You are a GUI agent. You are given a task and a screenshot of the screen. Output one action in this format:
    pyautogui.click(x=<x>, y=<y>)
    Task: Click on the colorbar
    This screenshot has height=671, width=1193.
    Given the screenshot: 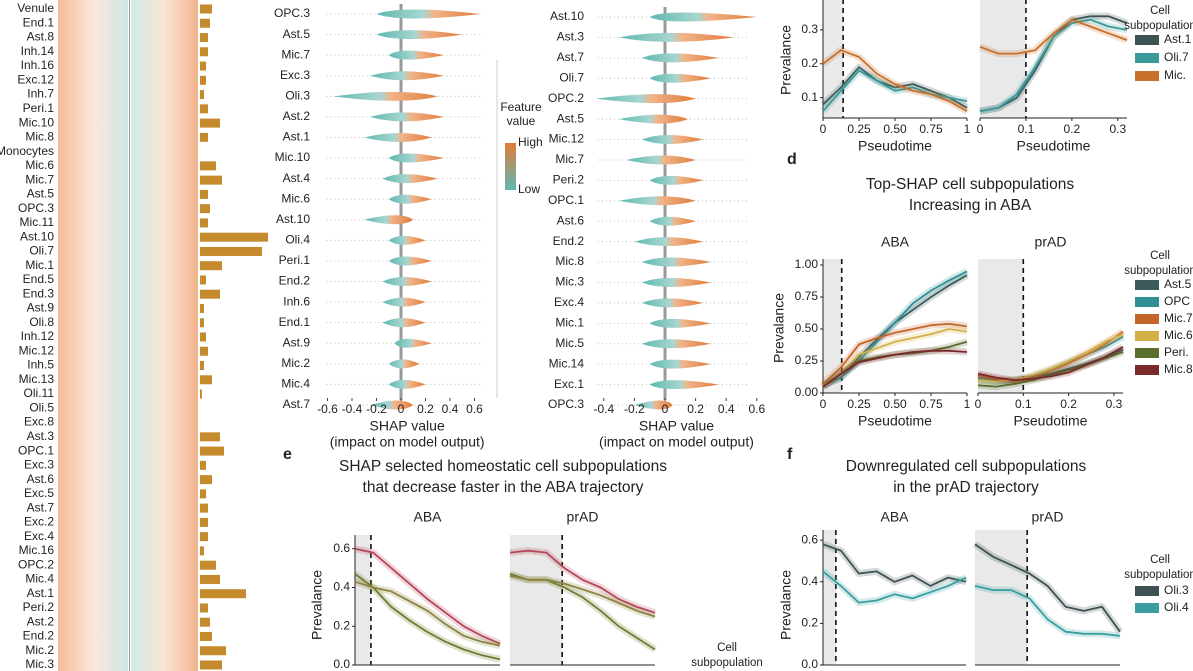 What is the action you would take?
    pyautogui.click(x=510, y=166)
    